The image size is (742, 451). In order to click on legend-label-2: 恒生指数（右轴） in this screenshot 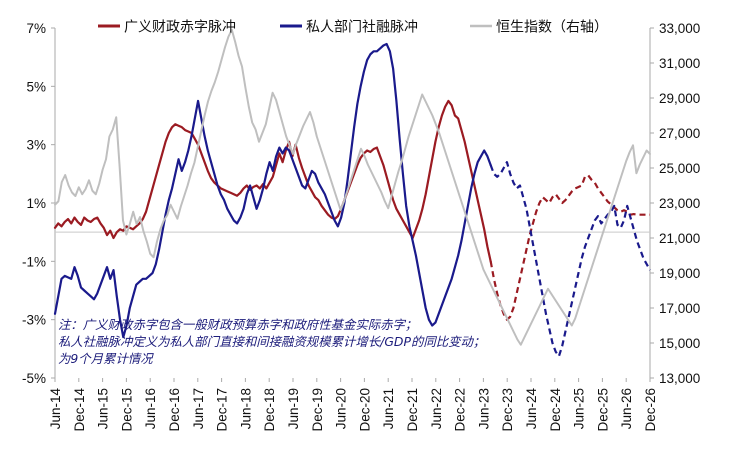, I will do `click(552, 28)`.